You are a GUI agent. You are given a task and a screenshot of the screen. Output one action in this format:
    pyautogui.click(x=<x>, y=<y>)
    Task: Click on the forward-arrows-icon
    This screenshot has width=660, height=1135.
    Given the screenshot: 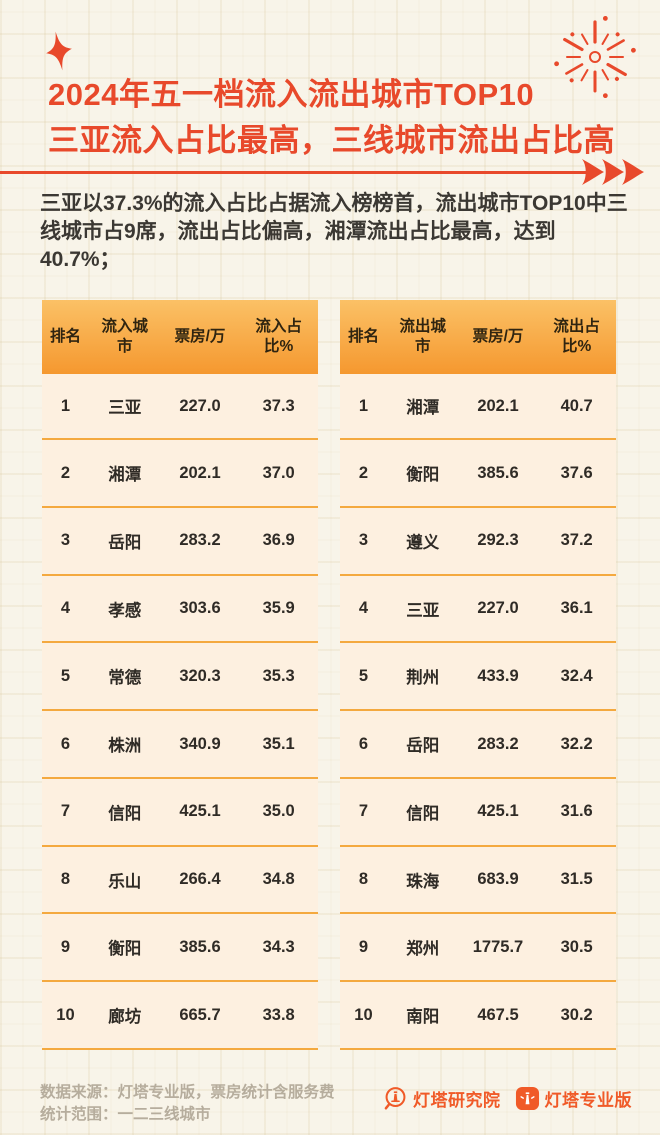 What is the action you would take?
    pyautogui.click(x=613, y=172)
    